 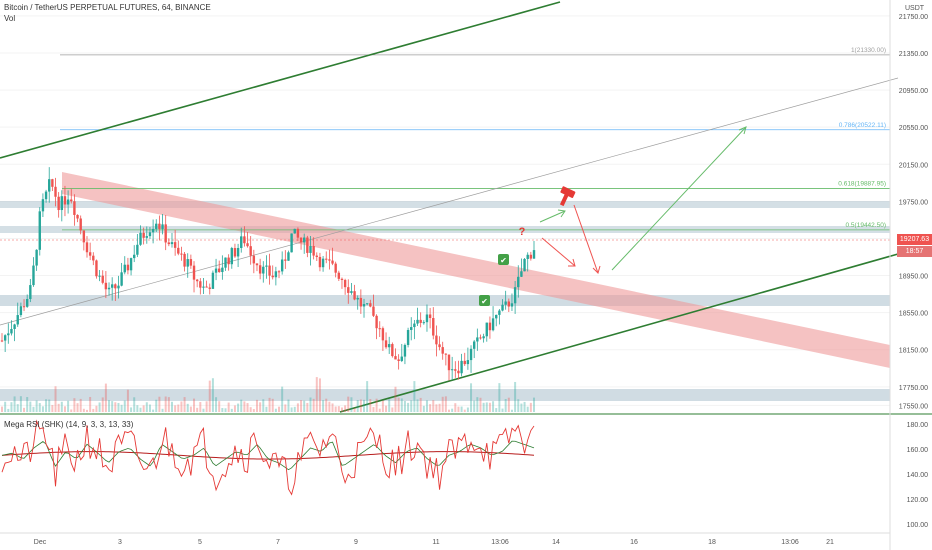 What do you see at coordinates (40, 542) in the screenshot?
I see `time-tick-label: Dec` at bounding box center [40, 542].